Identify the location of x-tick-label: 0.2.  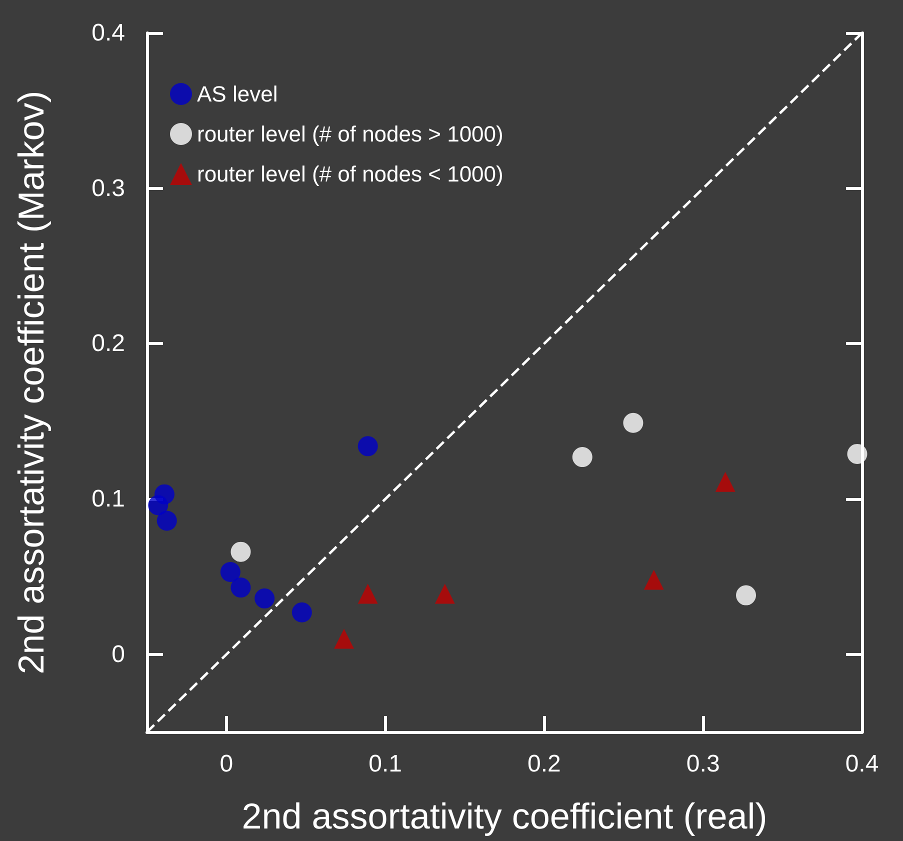
(544, 764).